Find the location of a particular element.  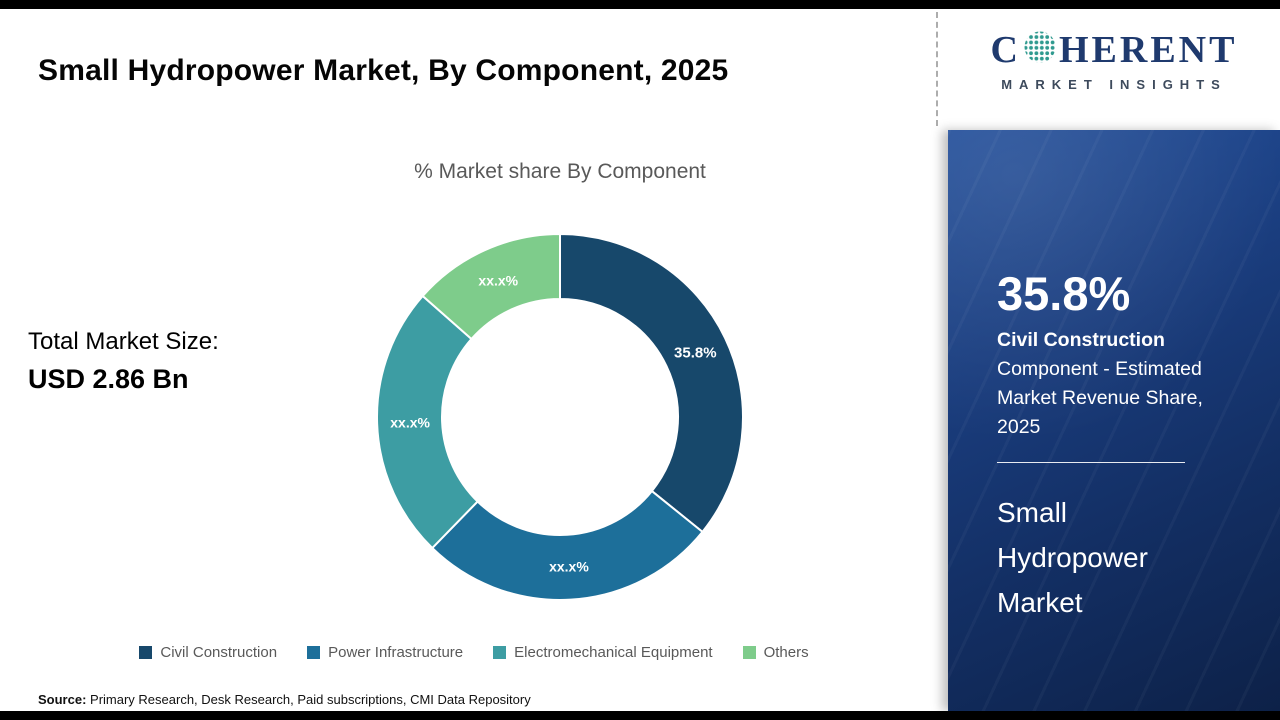

donut-segment-label-1: xx.x% is located at coordinates (569, 567).